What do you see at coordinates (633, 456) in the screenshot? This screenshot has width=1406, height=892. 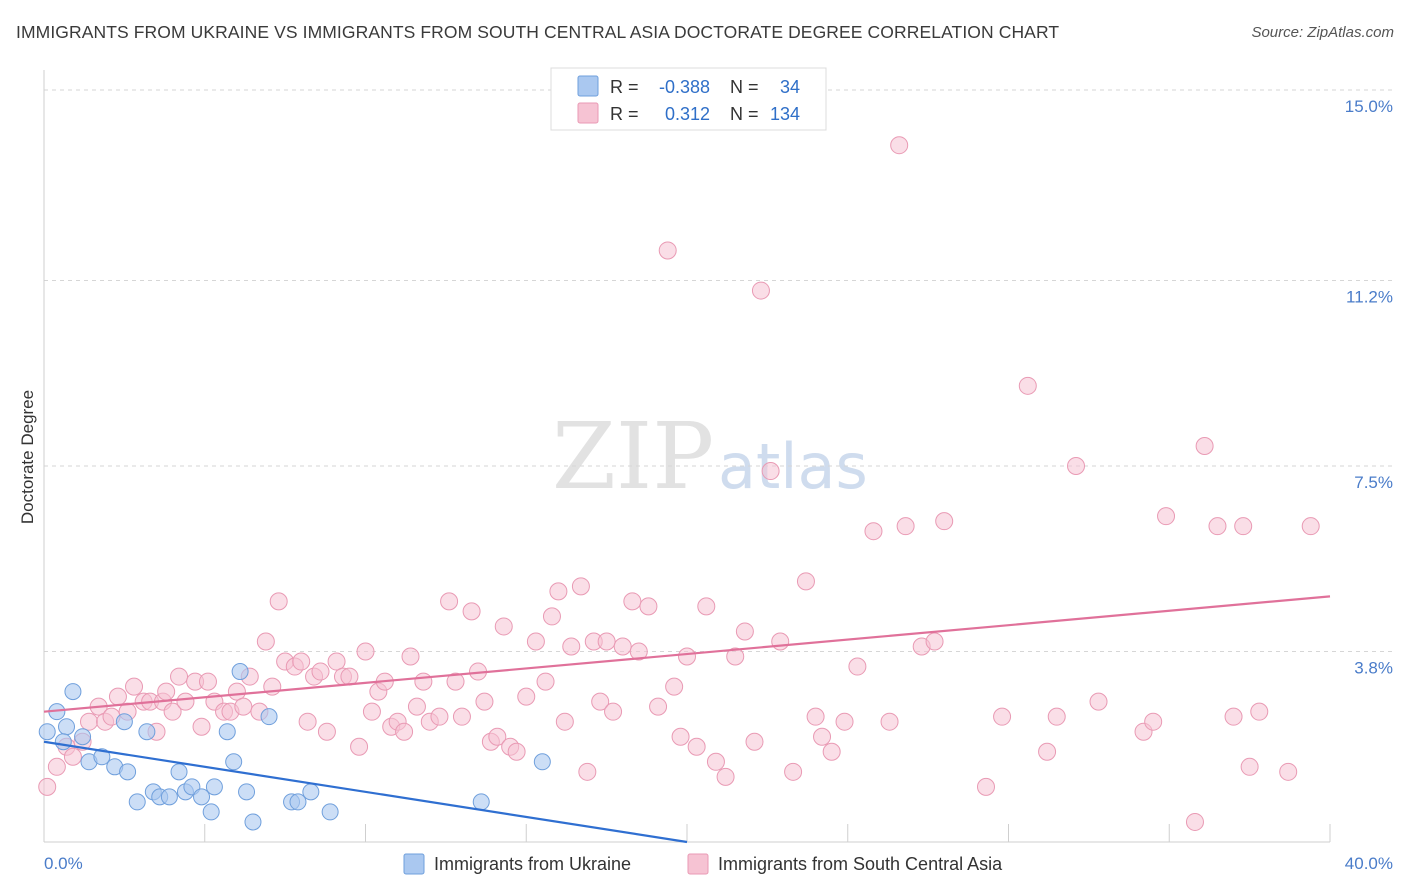 I see `watermark-zip: ZIP` at bounding box center [633, 456].